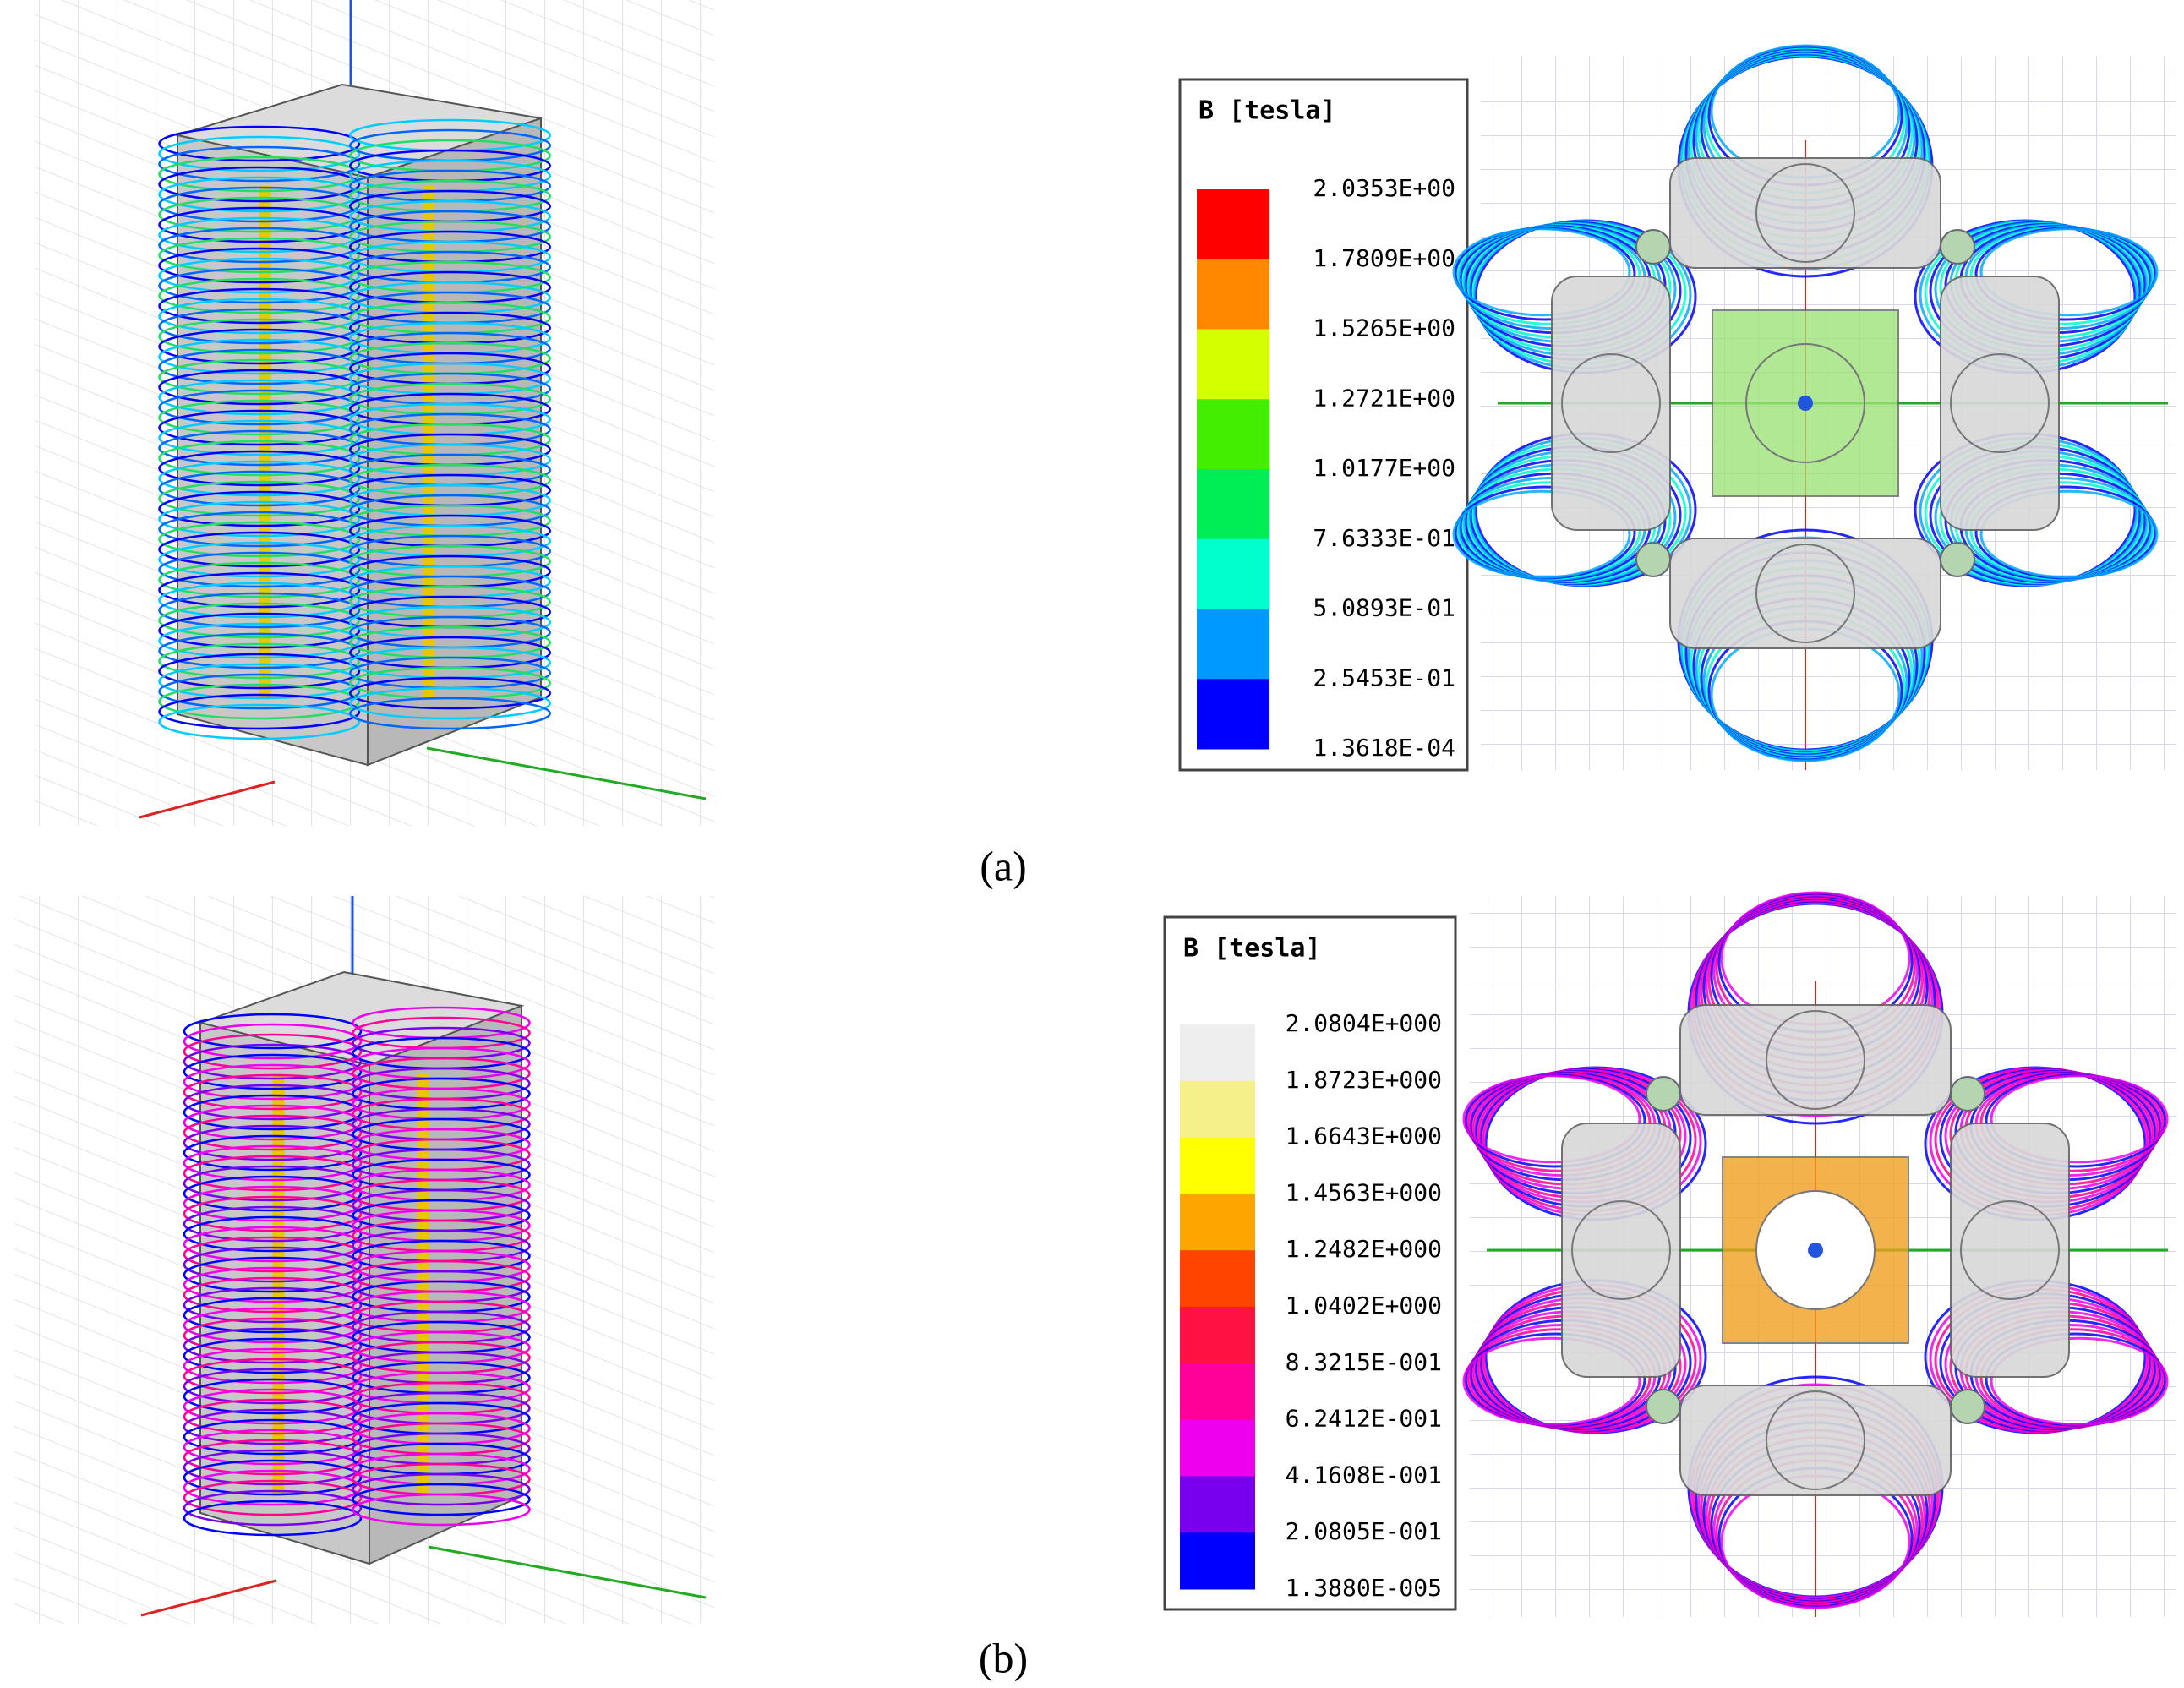 This screenshot has height=1688, width=2184. I want to click on legend-level: 1.3618E-04, so click(1384, 748).